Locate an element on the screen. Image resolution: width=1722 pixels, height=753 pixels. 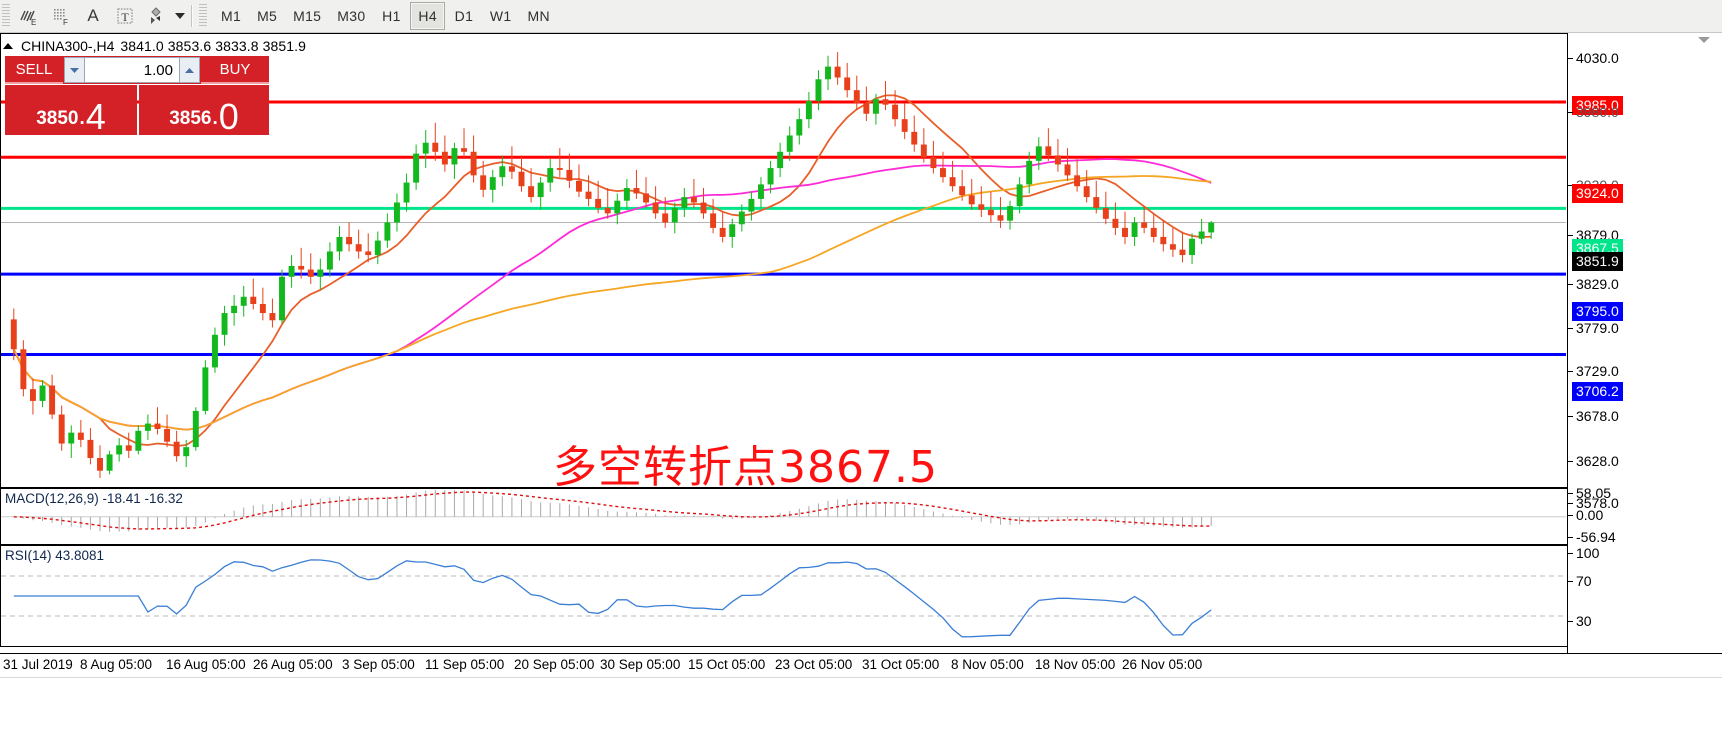
text-box-icon: T is located at coordinates (125, 16).